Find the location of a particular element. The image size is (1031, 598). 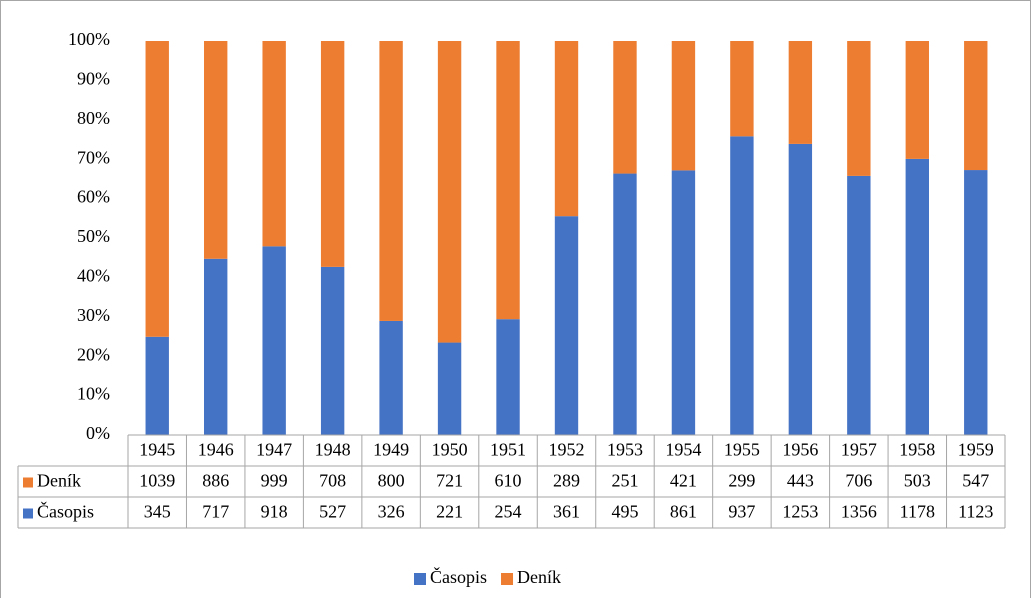

table-value: 361 is located at coordinates (566, 512).